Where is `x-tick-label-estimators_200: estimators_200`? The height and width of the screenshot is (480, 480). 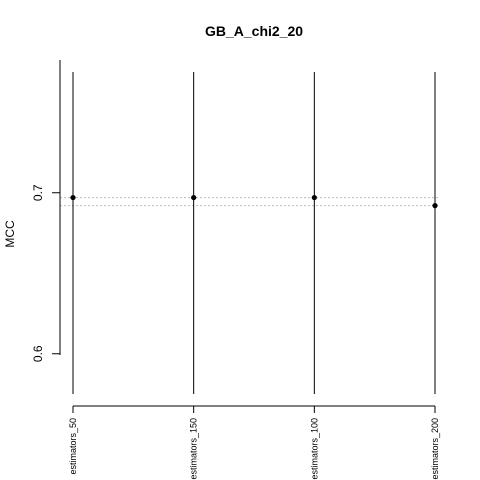
x-tick-label-estimators_200: estimators_200 is located at coordinates (435, 449).